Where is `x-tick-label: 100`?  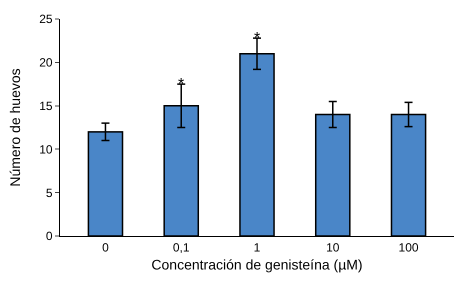 x-tick-label: 100 is located at coordinates (408, 247).